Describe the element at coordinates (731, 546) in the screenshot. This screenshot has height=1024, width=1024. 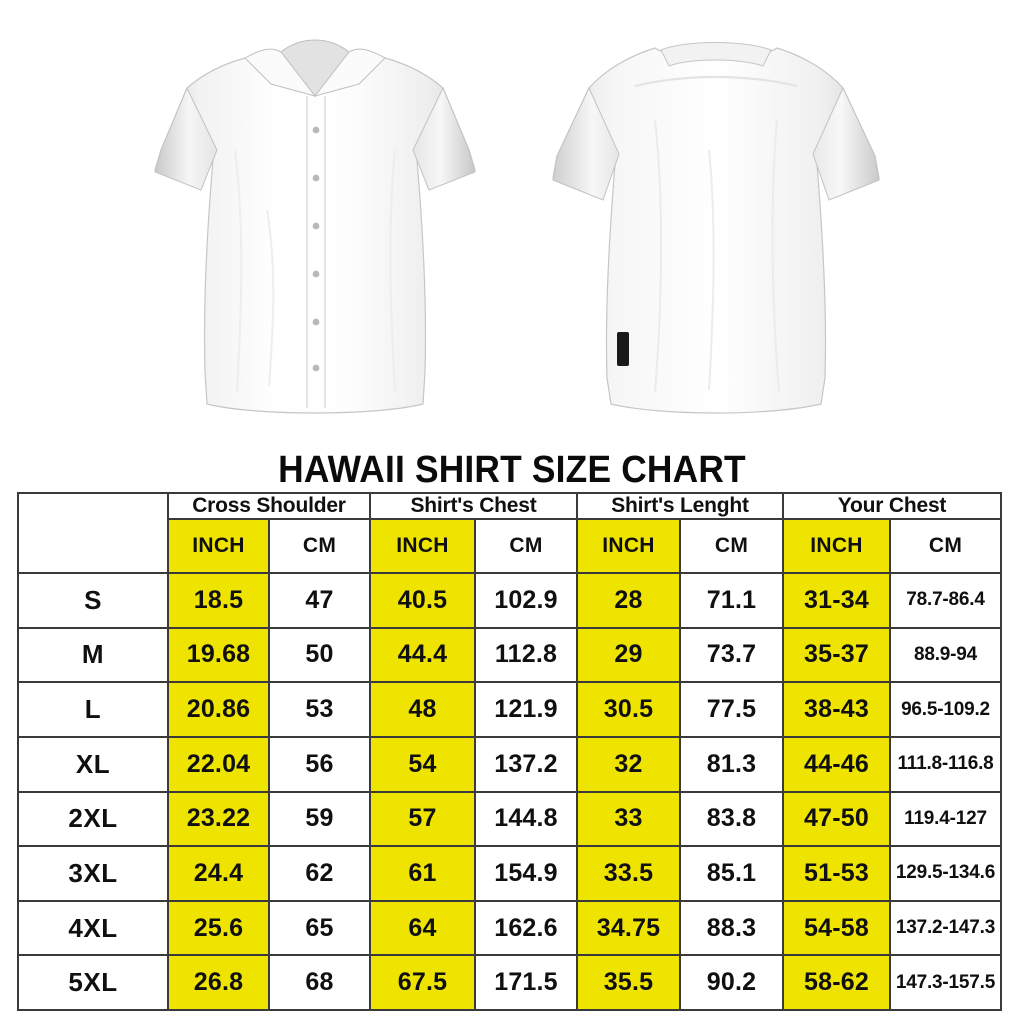
I see `unit-header-cm-shirts-lenght: CM` at that location.